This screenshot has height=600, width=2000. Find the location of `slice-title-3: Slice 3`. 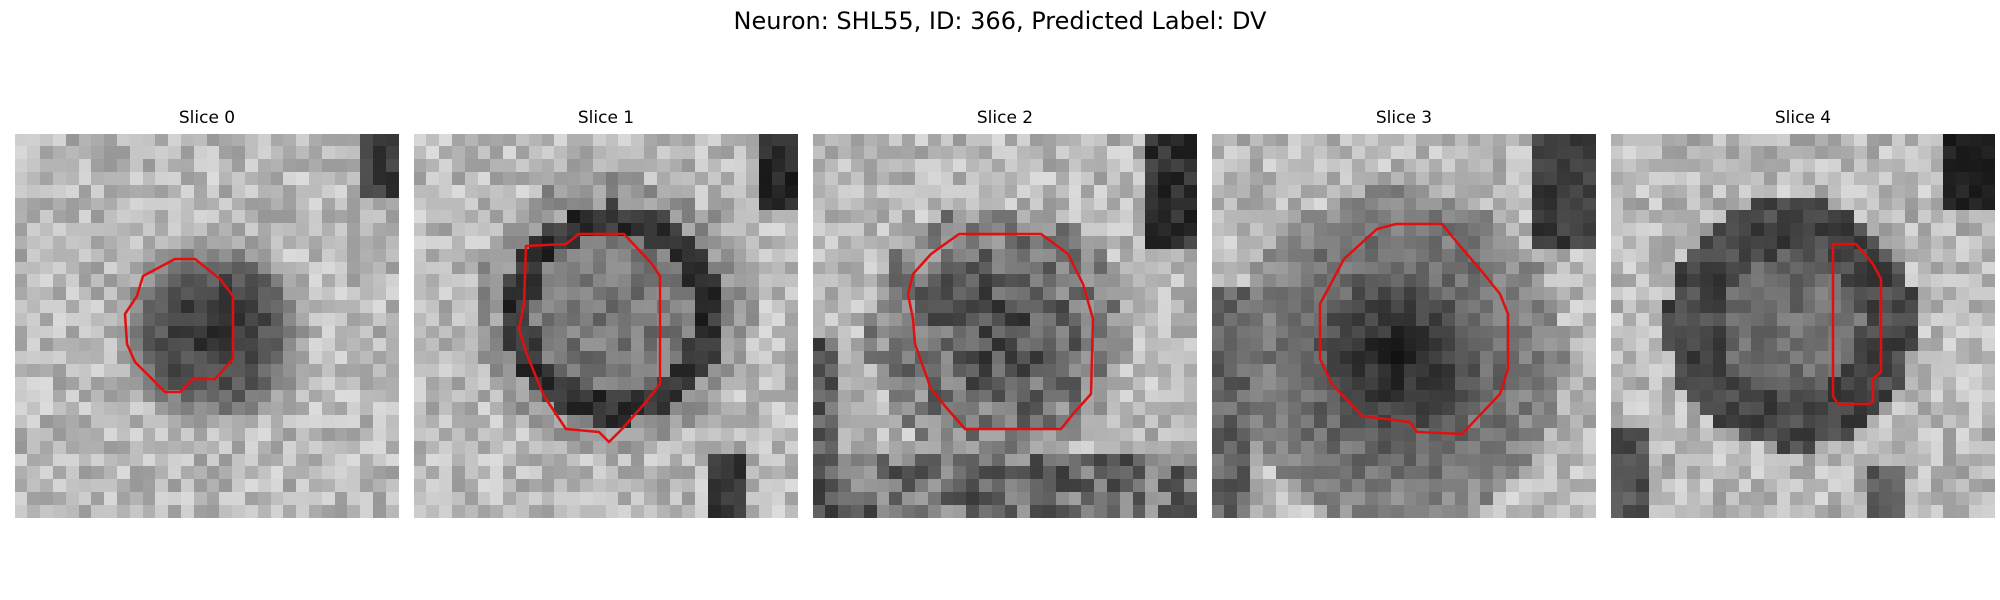

slice-title-3: Slice 3 is located at coordinates (1404, 118).